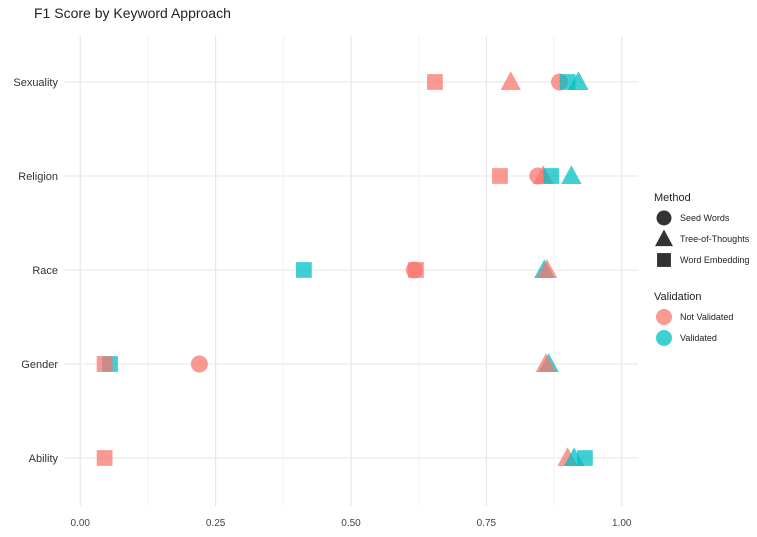 Image resolution: width=757 pixels, height=537 pixels. What do you see at coordinates (44, 459) in the screenshot?
I see `y-tick-label: Ability` at bounding box center [44, 459].